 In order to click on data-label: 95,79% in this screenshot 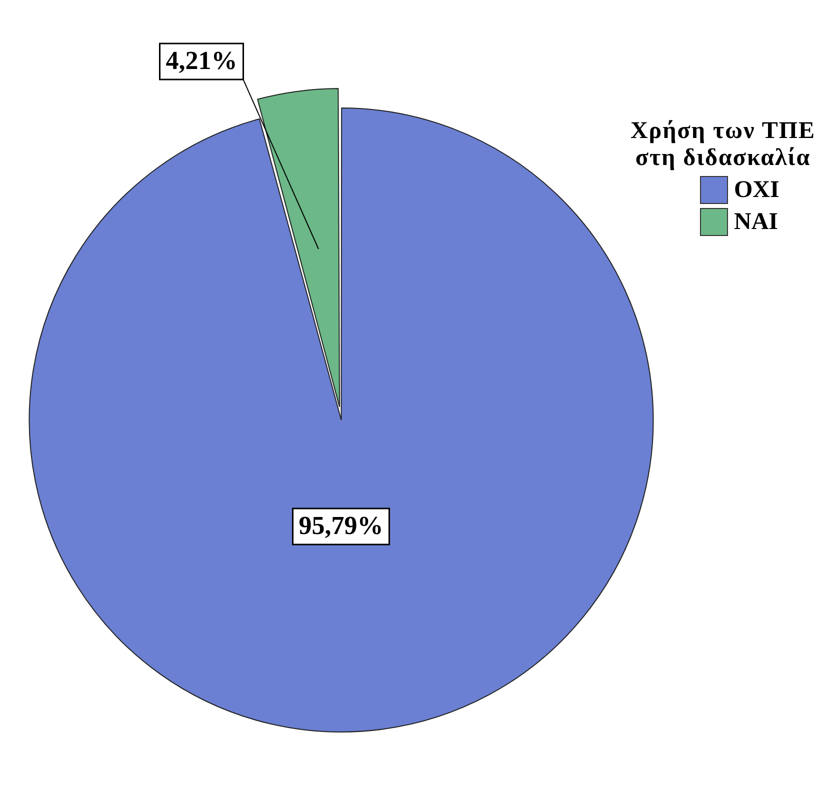, I will do `click(341, 525)`.